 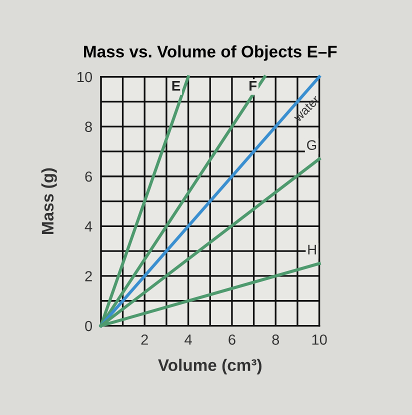 What do you see at coordinates (176, 86) in the screenshot?
I see `series-label: E` at bounding box center [176, 86].